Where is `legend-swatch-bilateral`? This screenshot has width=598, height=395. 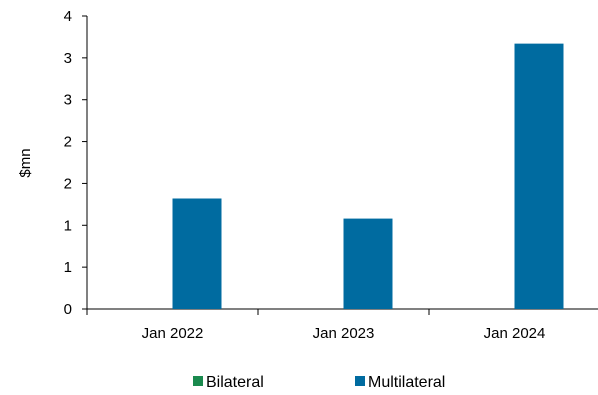 legend-swatch-bilateral is located at coordinates (198, 381).